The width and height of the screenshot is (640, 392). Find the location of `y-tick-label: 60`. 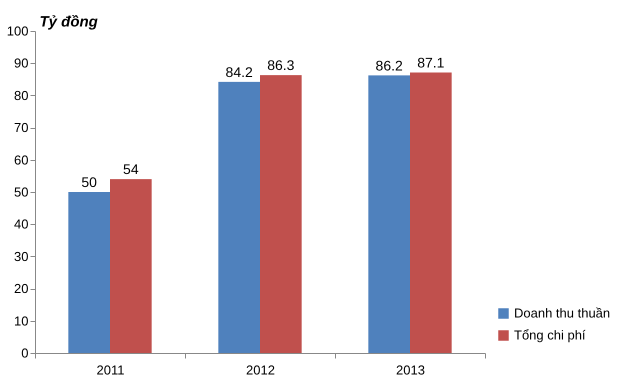

y-tick-label: 60 is located at coordinates (21, 160).